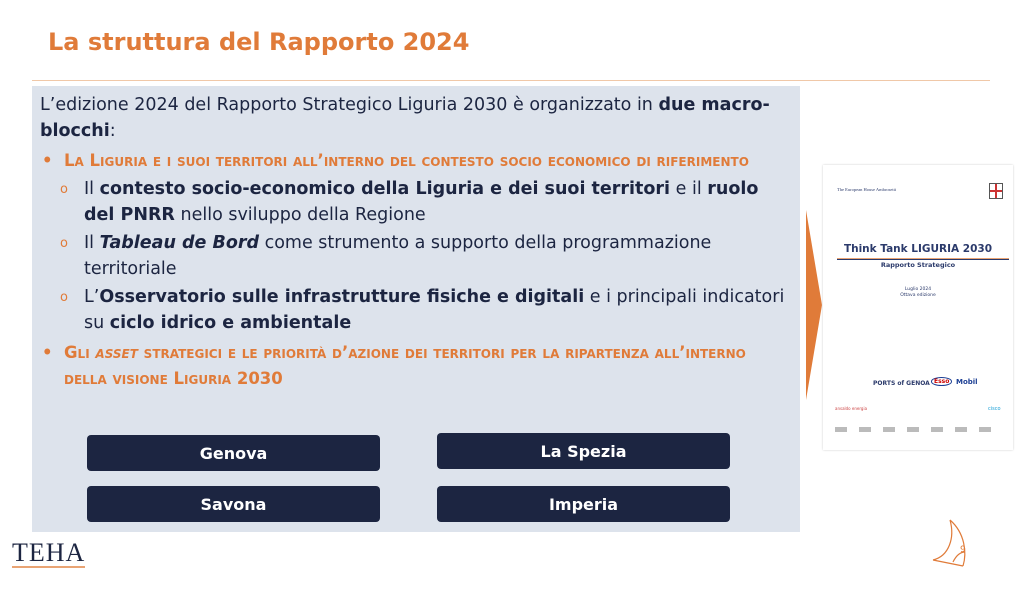 Image resolution: width=1024 pixels, height=606 pixels. I want to click on report-title: Think Tank LIGURIA 2030, so click(918, 249).